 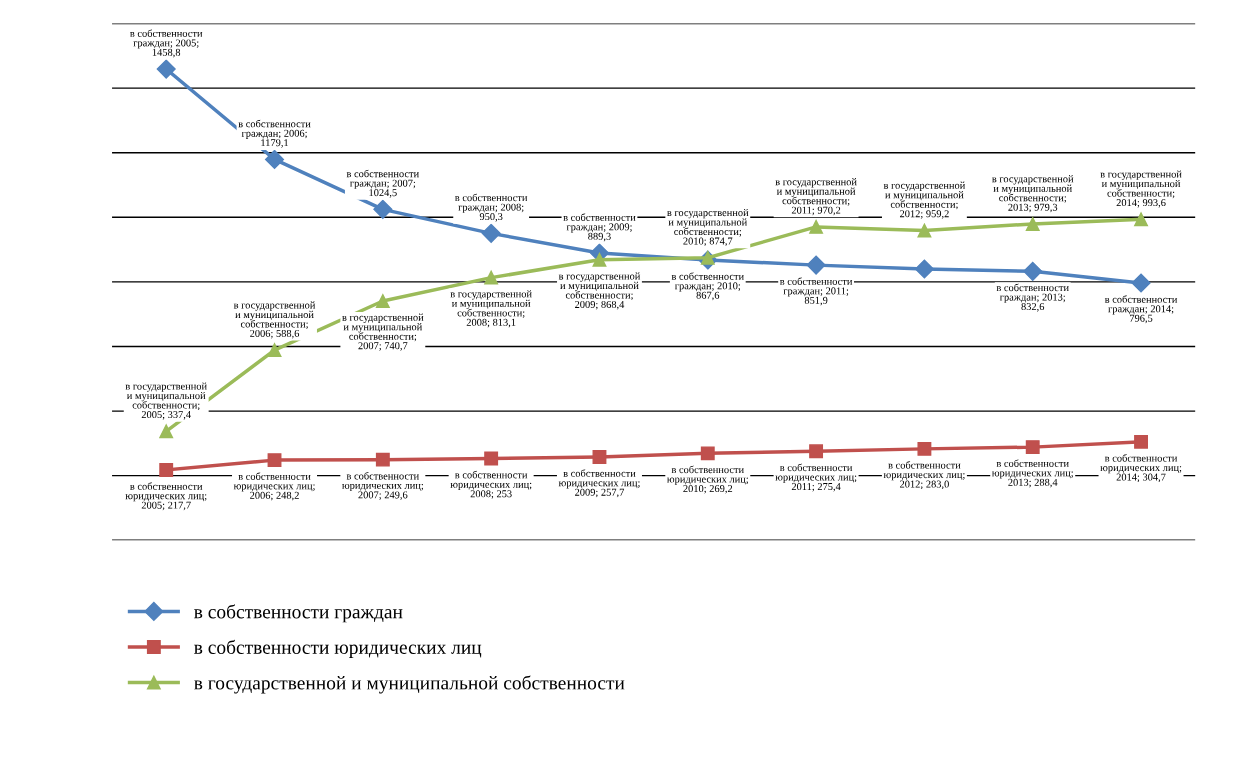 What do you see at coordinates (409, 684) in the screenshot?
I see `legend-label: в государственной и муниципальной собственности` at bounding box center [409, 684].